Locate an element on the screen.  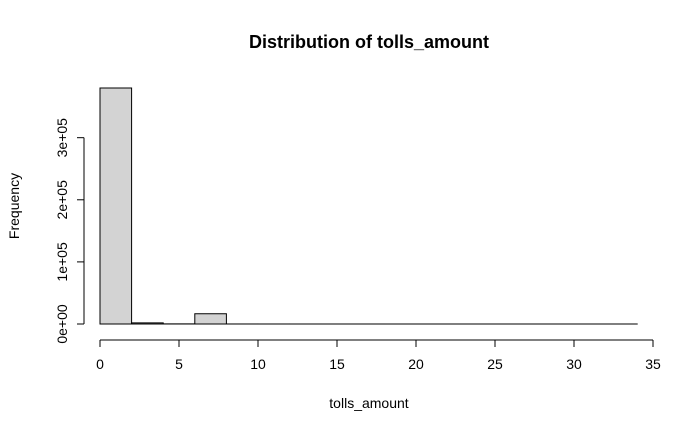
x-tick-label: 30 is located at coordinates (574, 364).